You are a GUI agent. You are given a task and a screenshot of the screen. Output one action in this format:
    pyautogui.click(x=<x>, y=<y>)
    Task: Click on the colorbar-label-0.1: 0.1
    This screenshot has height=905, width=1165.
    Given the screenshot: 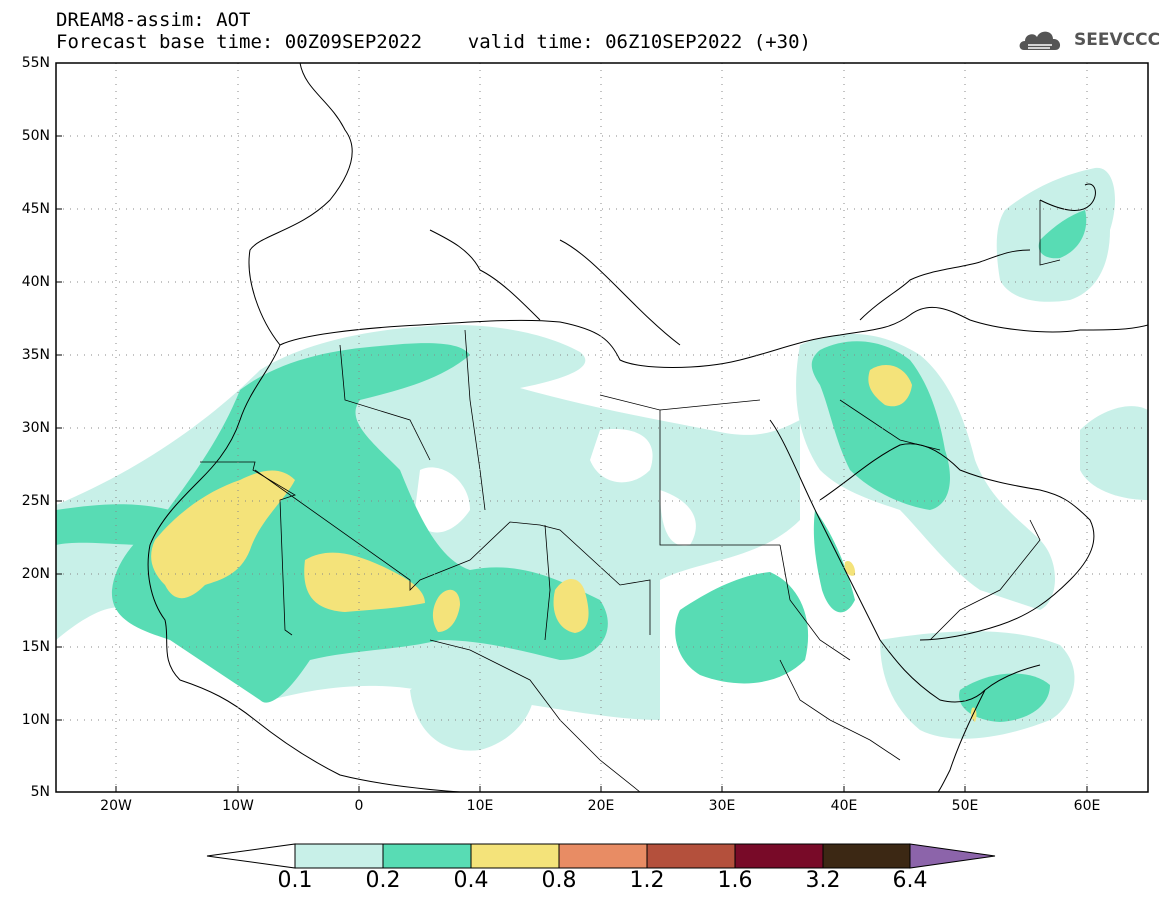 What is the action you would take?
    pyautogui.click(x=295, y=880)
    